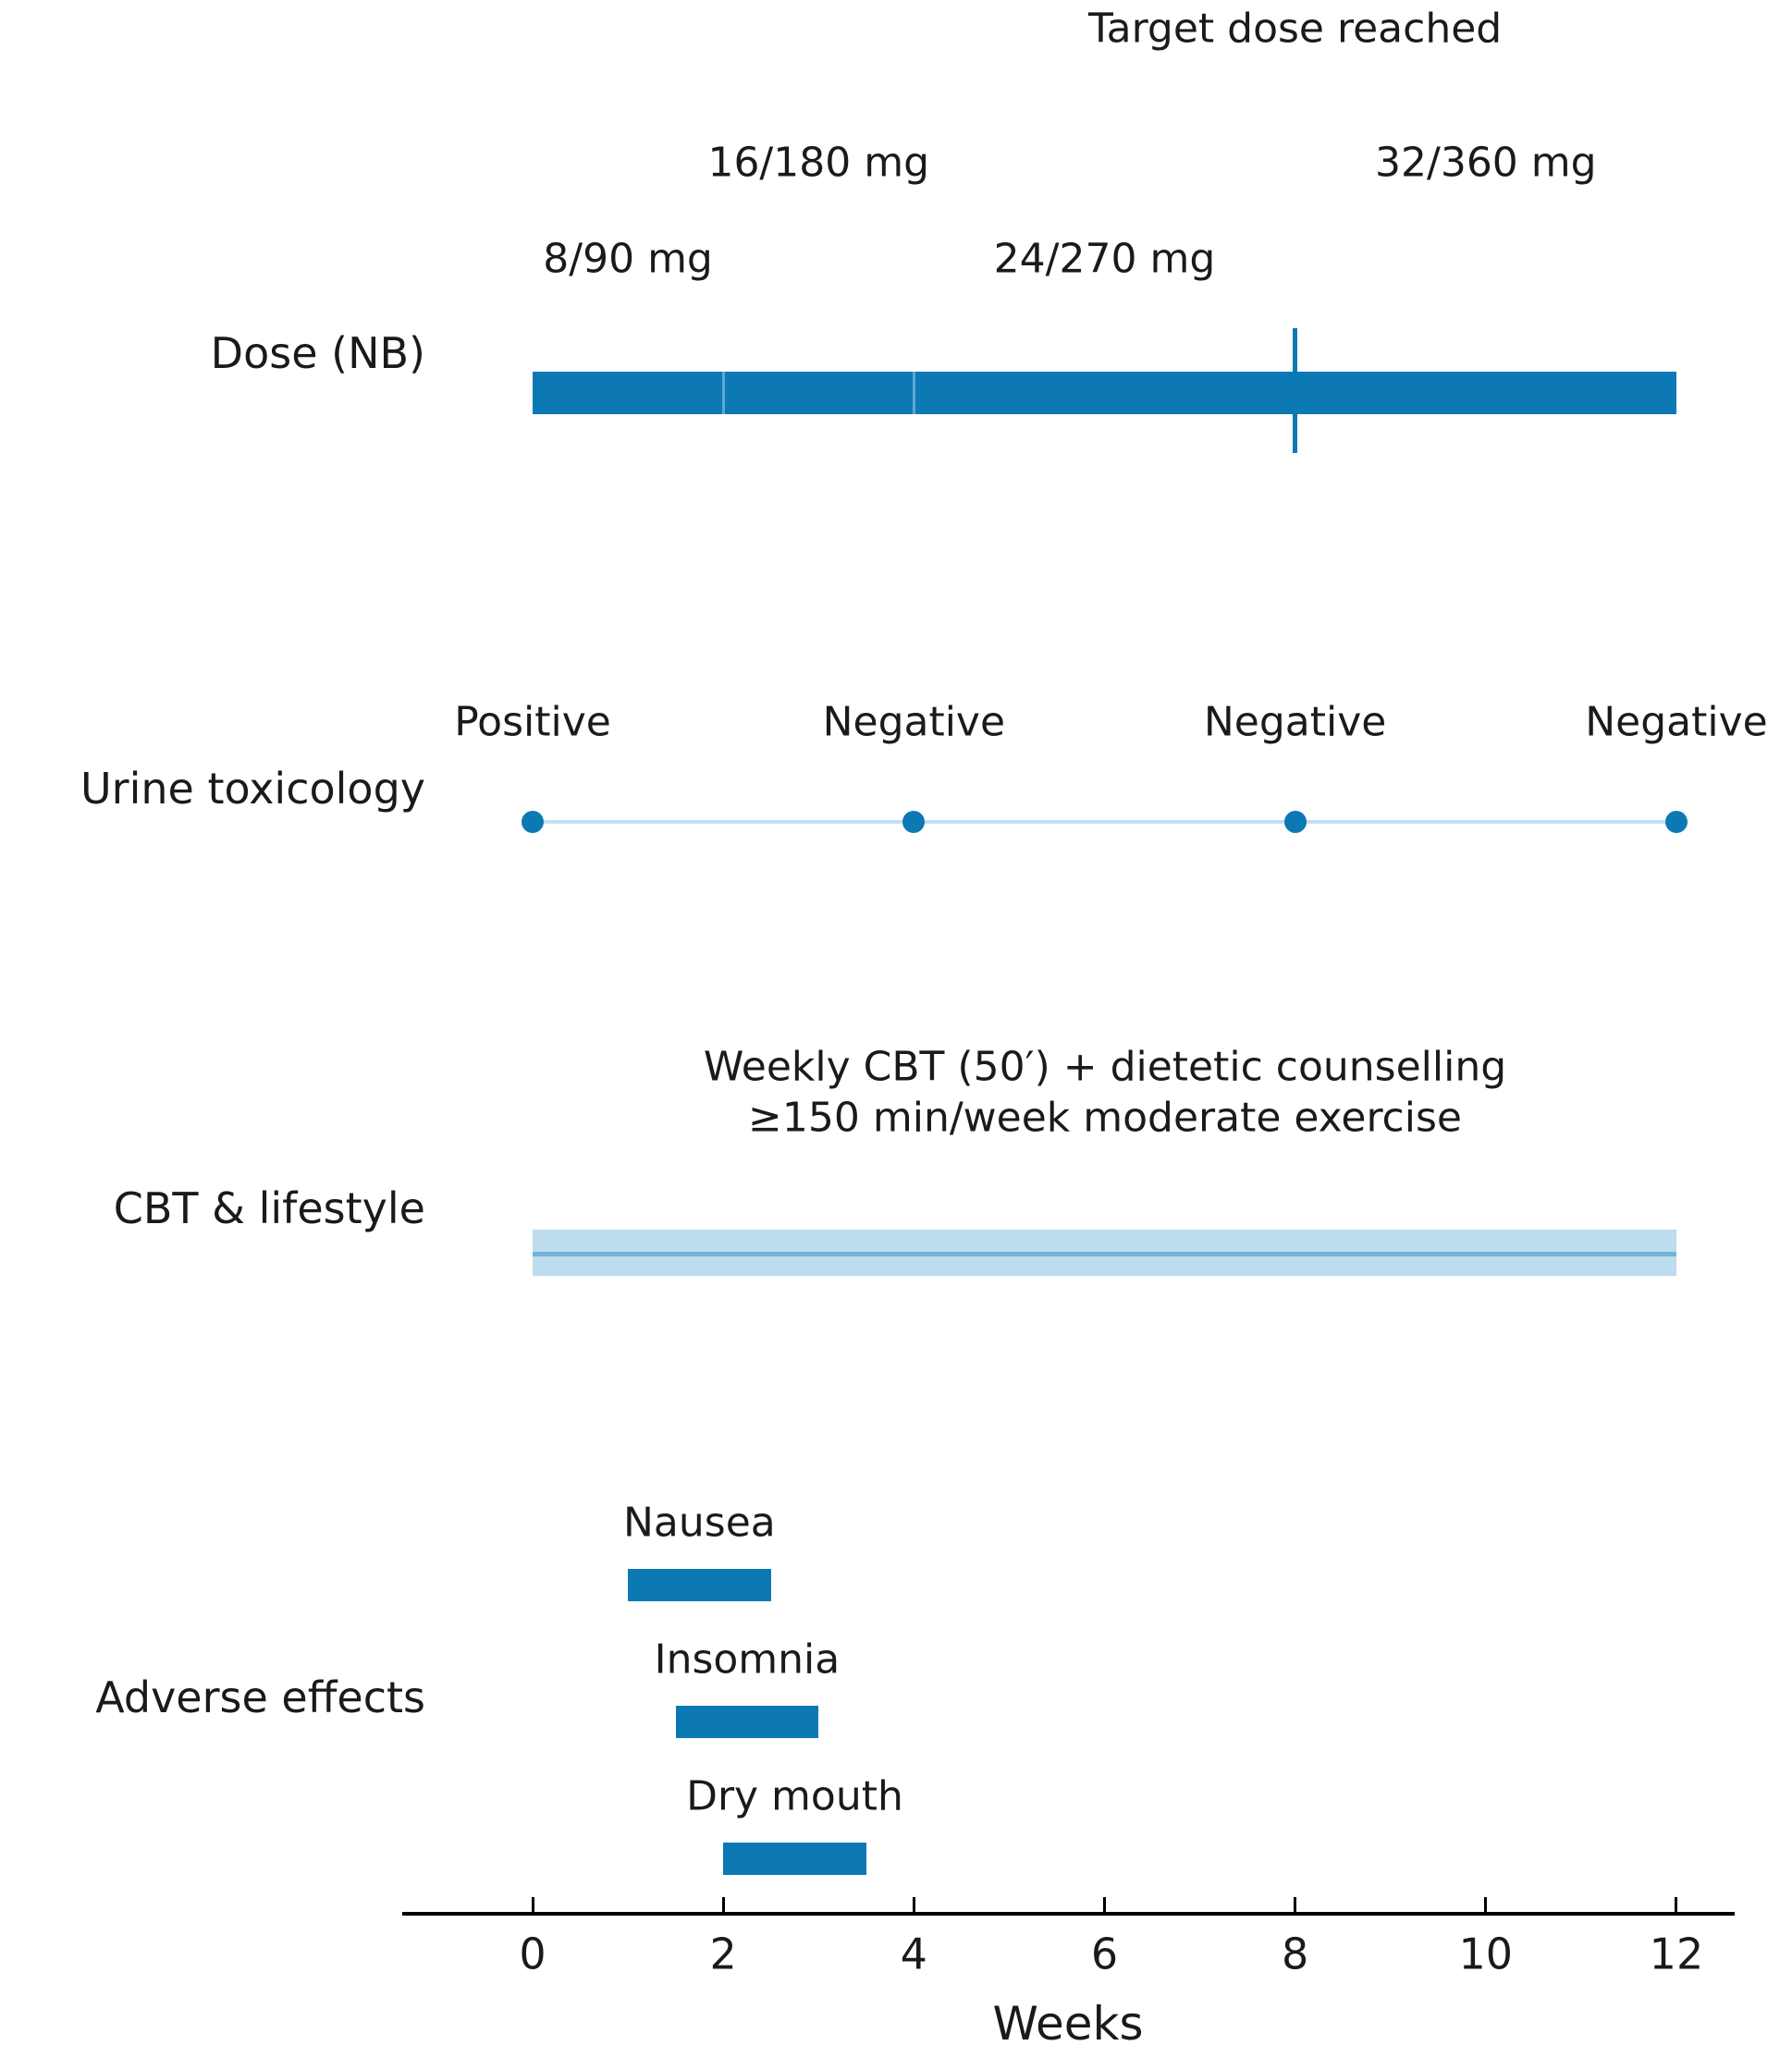  Describe the element at coordinates (747, 1660) in the screenshot. I see `adverse-effect-label: Insomnia` at that location.